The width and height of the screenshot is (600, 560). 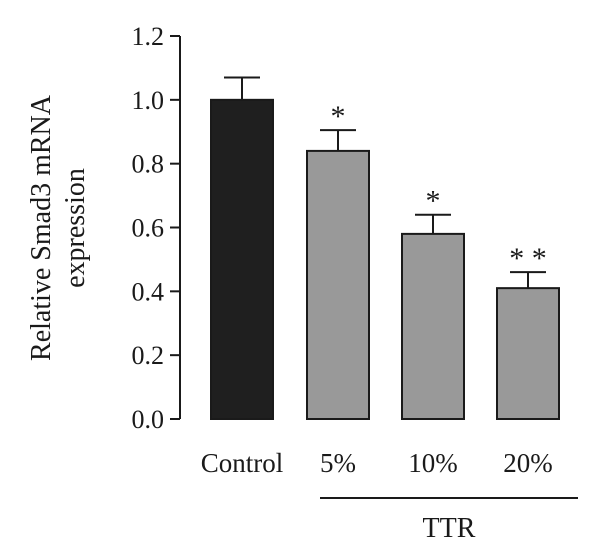 I want to click on y-axis: 0.0 0.2 0.4 0.6 0.8 1.0 1.2, so click(x=156, y=228).